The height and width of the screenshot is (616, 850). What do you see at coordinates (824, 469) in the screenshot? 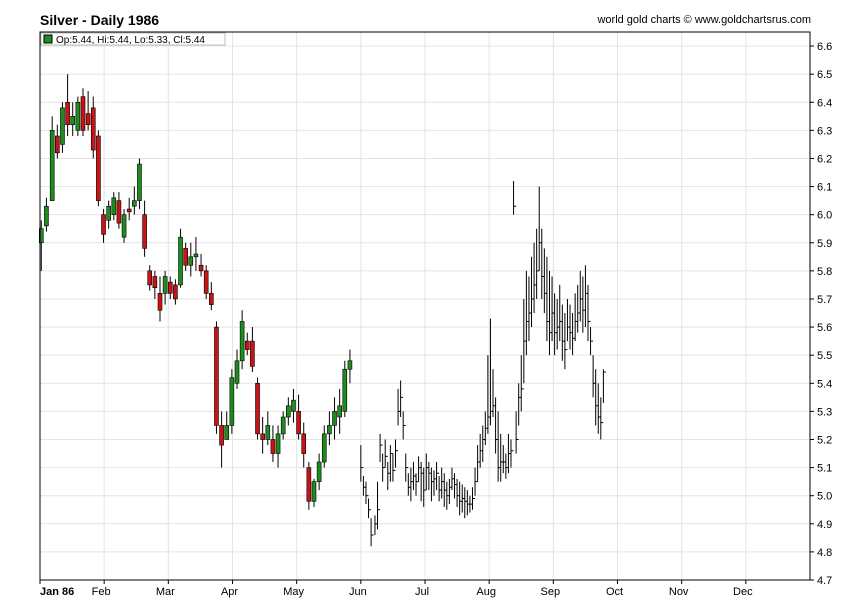
I see `y-tick-label: 5.1` at bounding box center [824, 469].